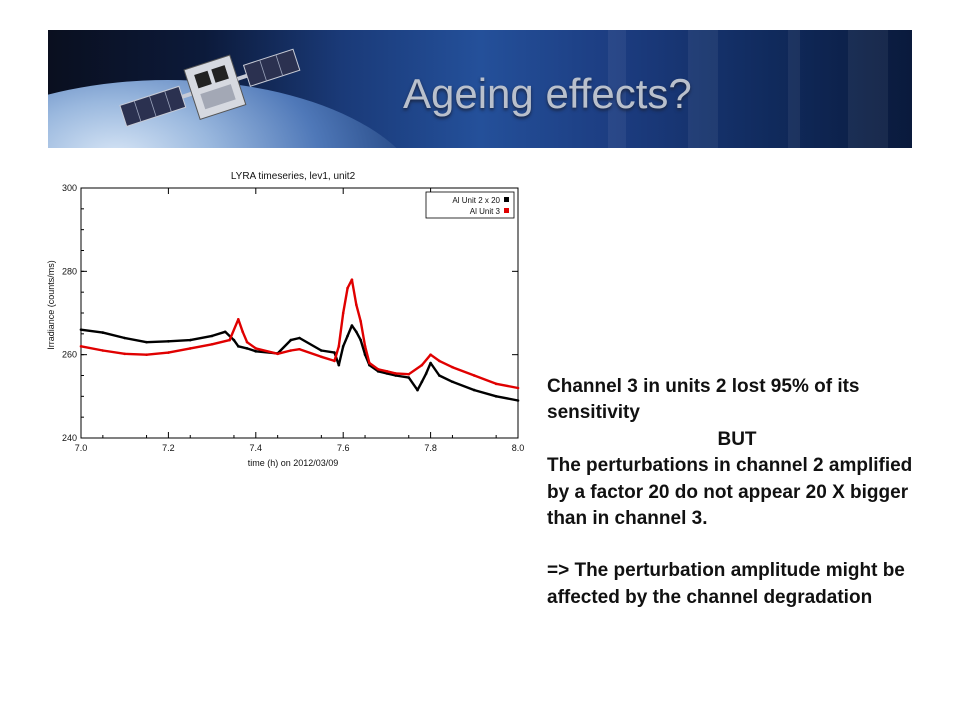 This screenshot has height=720, width=960. I want to click on caption-spacer, so click(737, 545).